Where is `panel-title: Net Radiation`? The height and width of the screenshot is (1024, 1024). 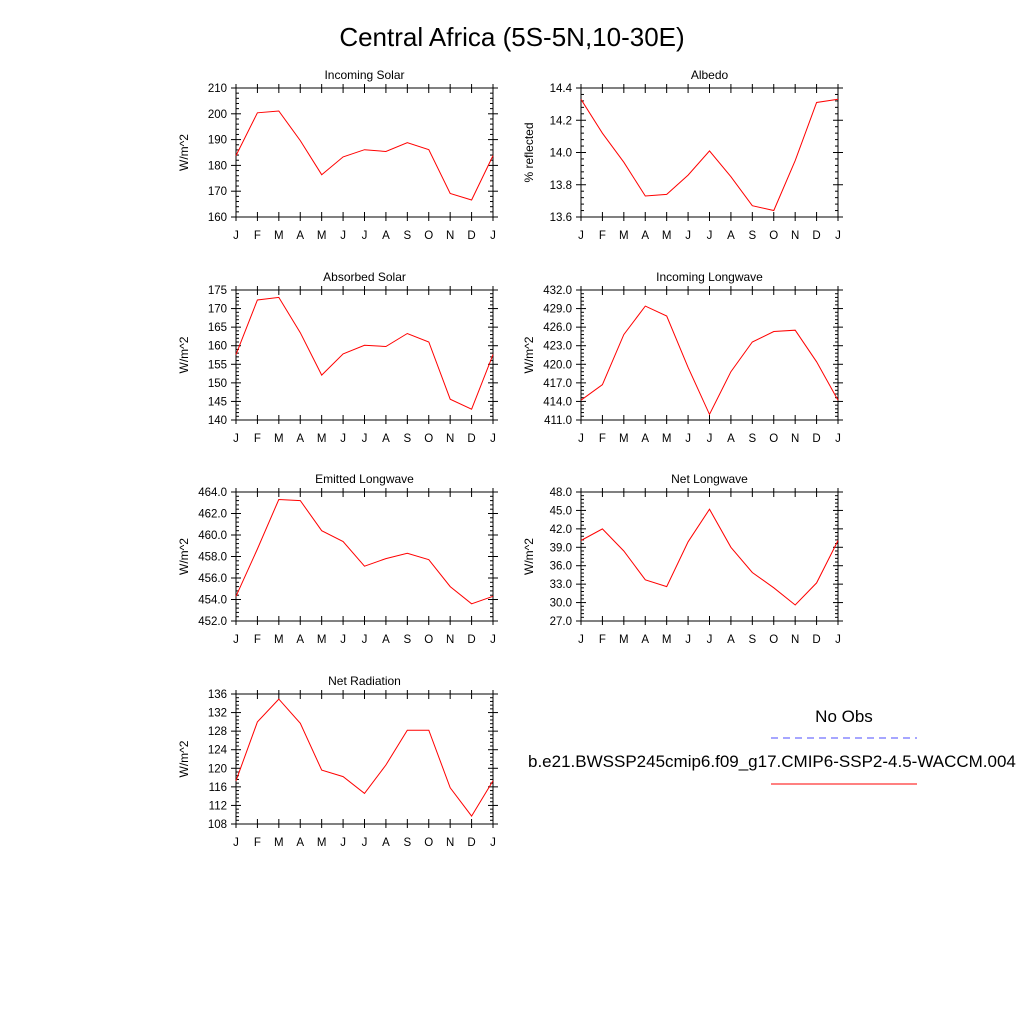
panel-title: Net Radiation is located at coordinates (364, 681).